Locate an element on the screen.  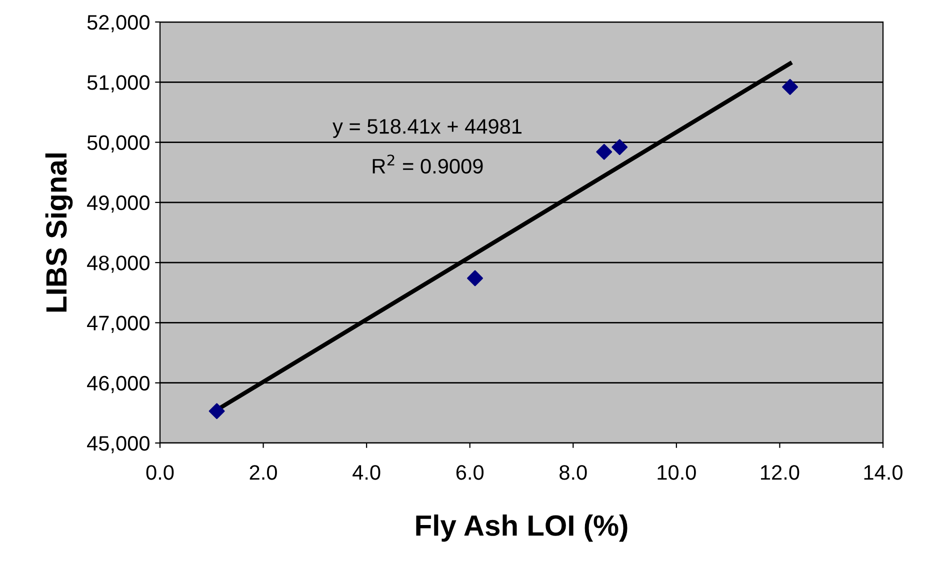
x-tick-label: 0.0 is located at coordinates (160, 472).